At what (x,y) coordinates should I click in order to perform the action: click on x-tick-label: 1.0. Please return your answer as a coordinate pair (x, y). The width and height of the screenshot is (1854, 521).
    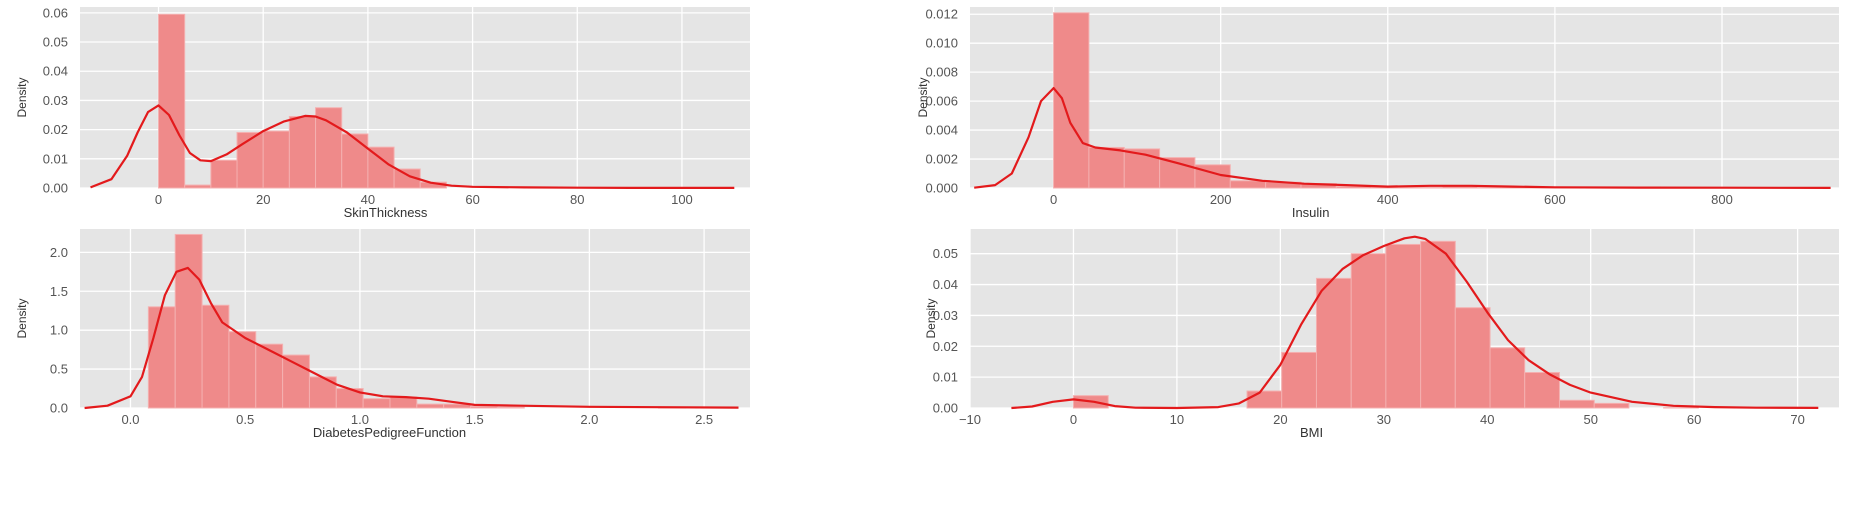
    Looking at the image, I should click on (360, 419).